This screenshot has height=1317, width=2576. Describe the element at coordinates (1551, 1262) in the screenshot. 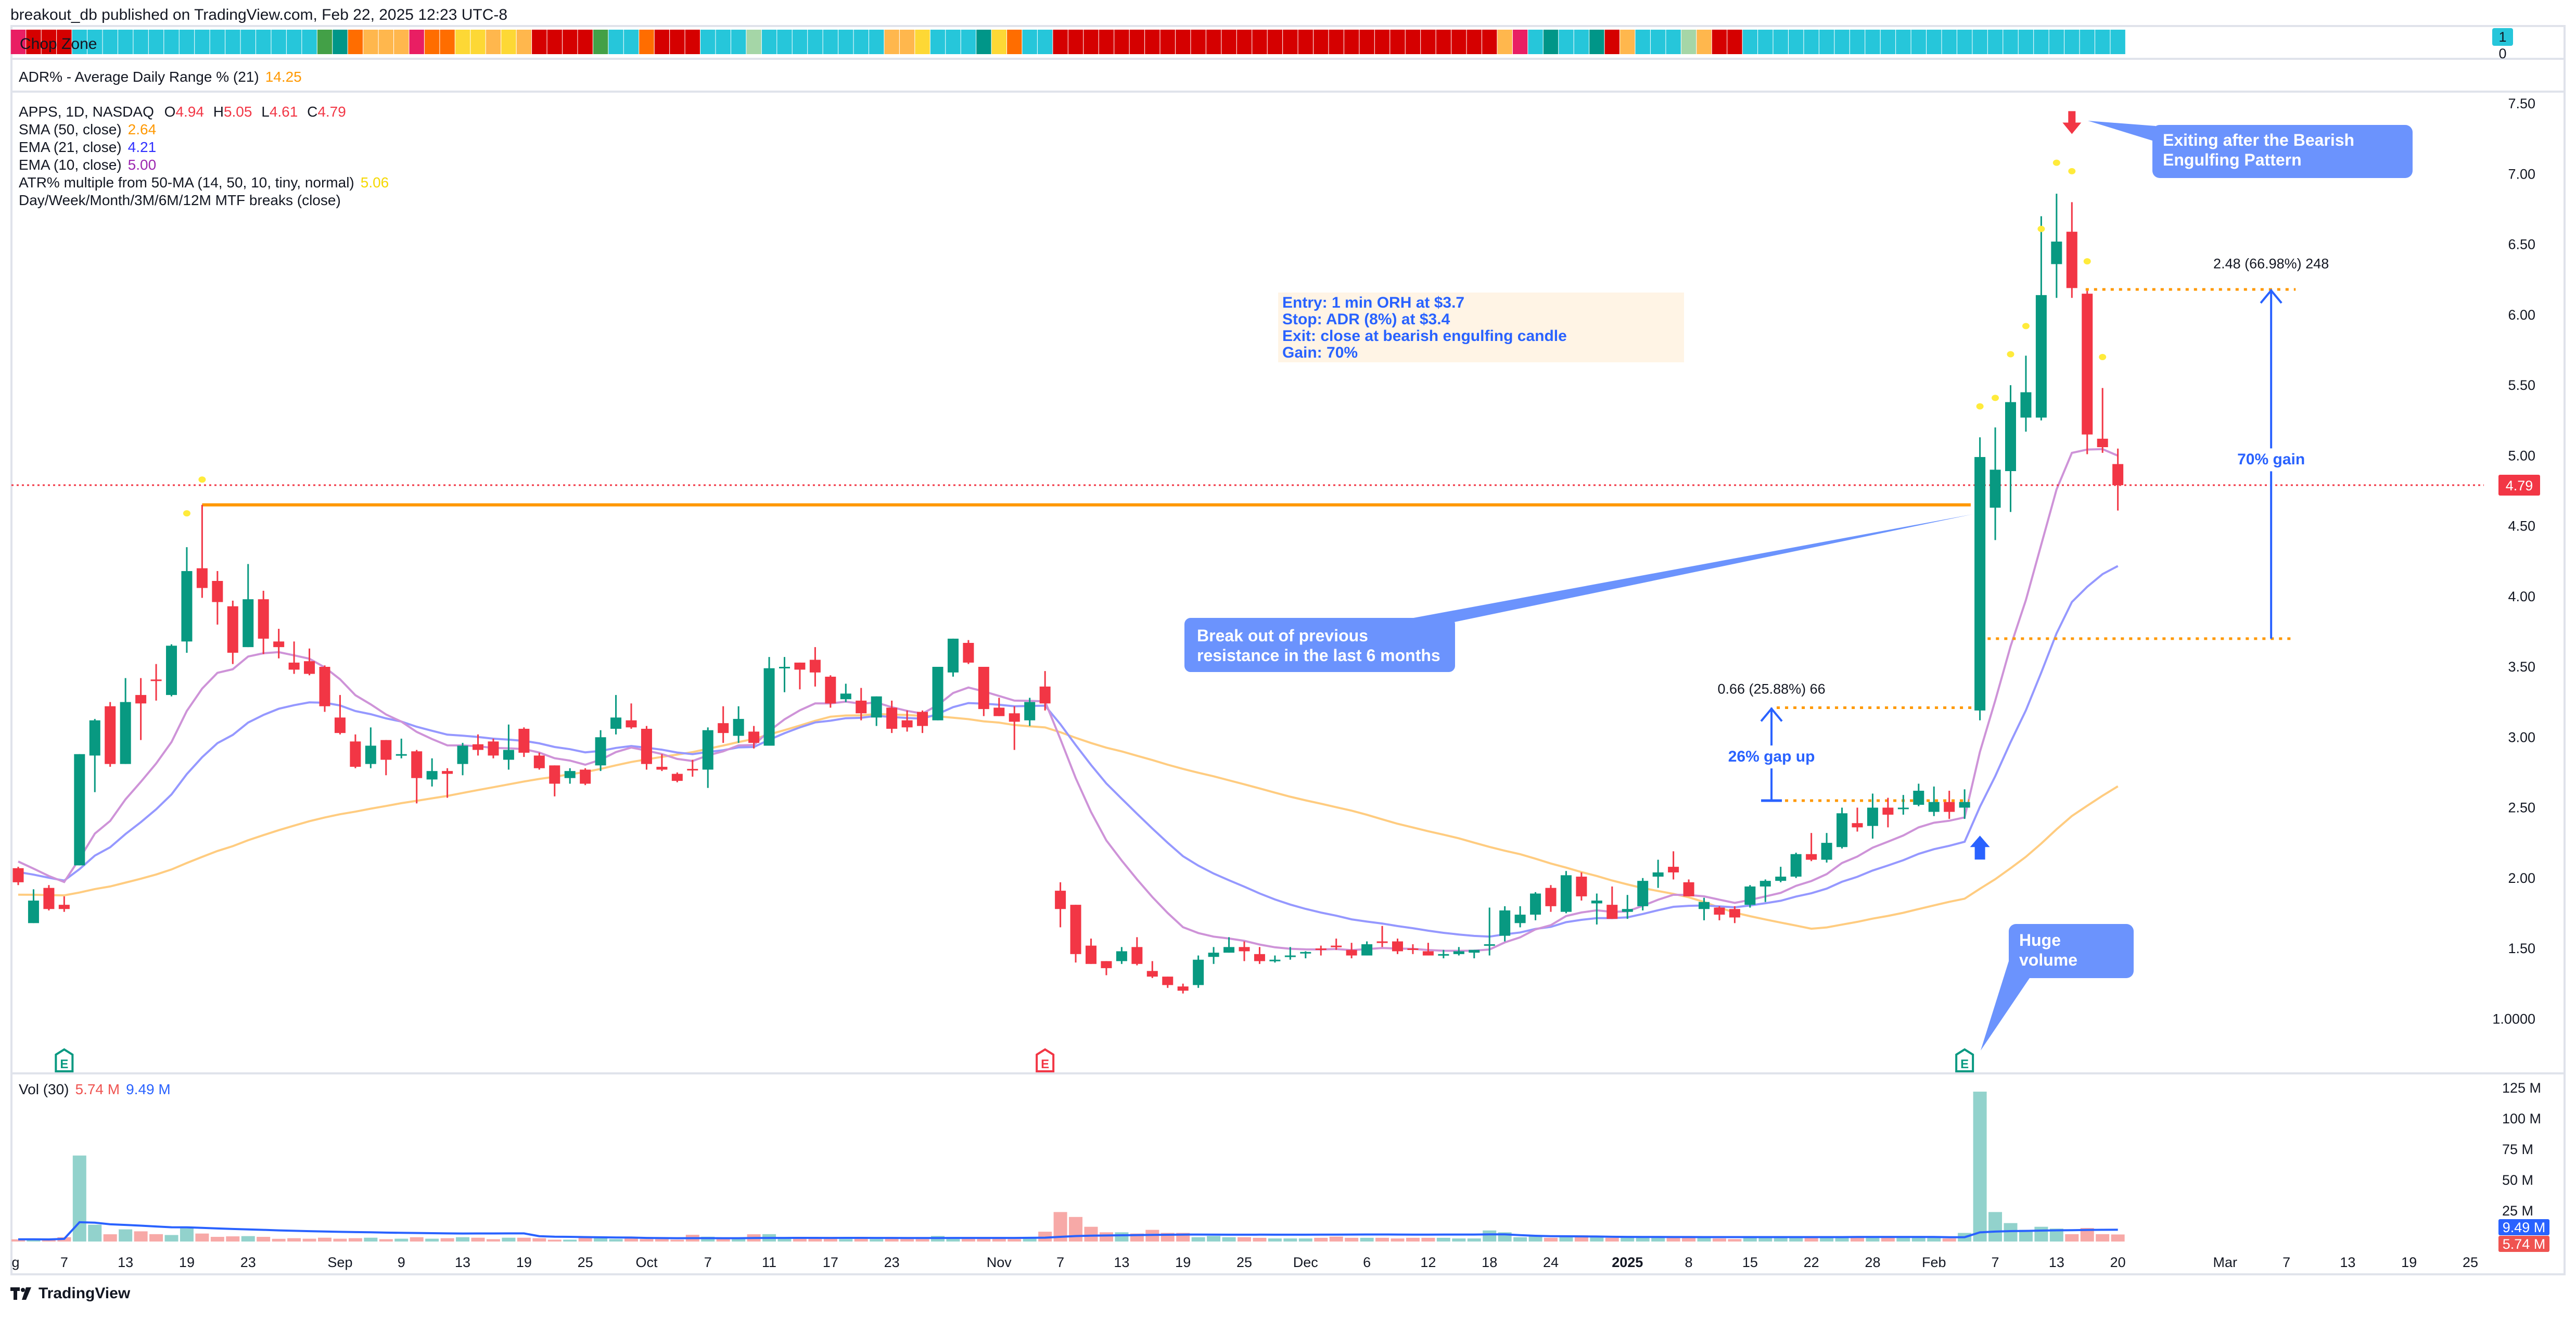

I see `time-tick-label: 24` at that location.